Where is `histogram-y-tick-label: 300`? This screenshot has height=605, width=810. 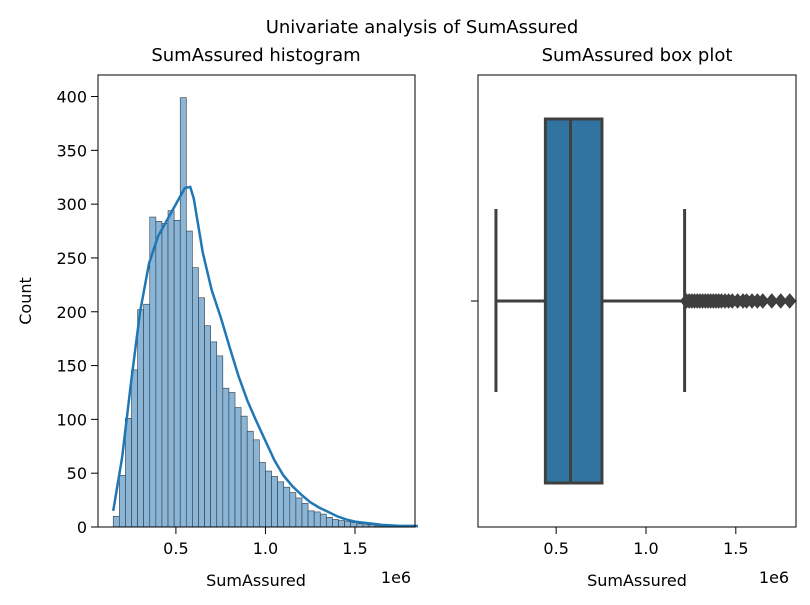
histogram-y-tick-label: 300 is located at coordinates (71, 204).